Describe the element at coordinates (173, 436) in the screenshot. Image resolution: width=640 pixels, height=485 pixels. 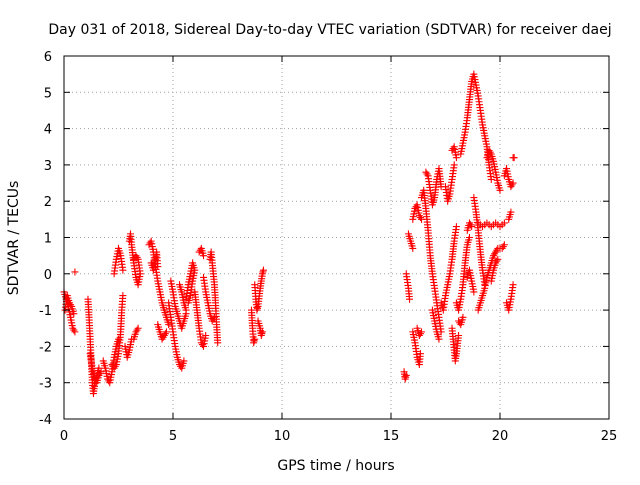
I see `x-tick-label: 5` at that location.